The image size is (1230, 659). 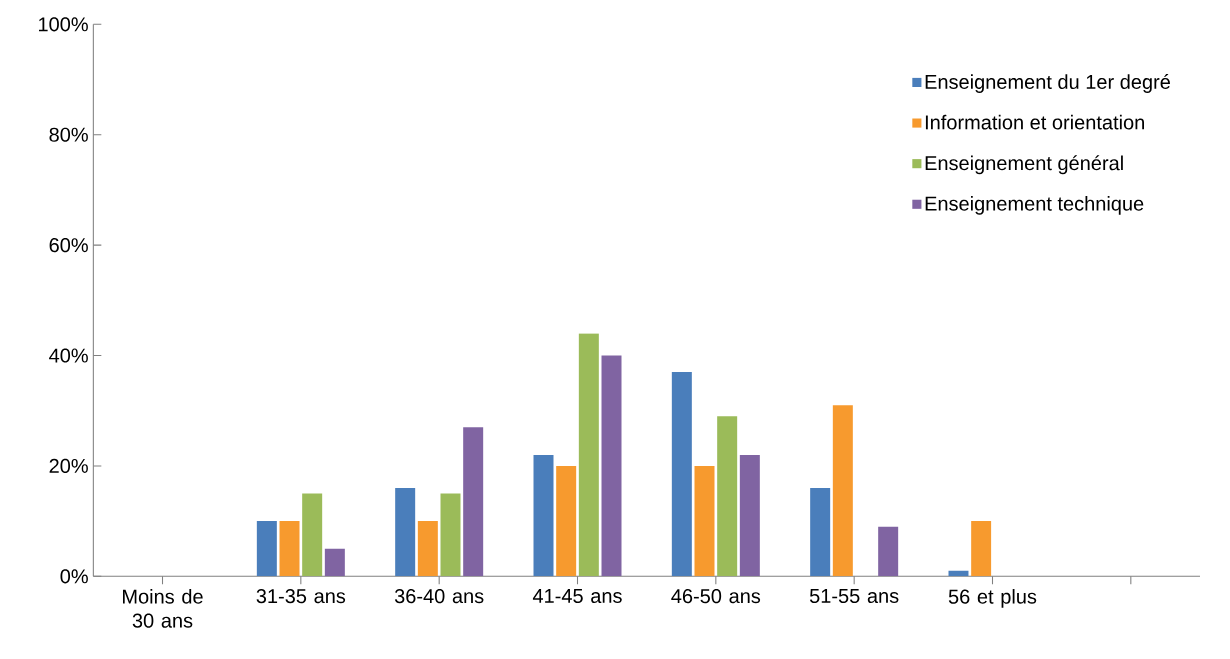 I want to click on x-tick-label: 56 et plus, so click(x=992, y=598).